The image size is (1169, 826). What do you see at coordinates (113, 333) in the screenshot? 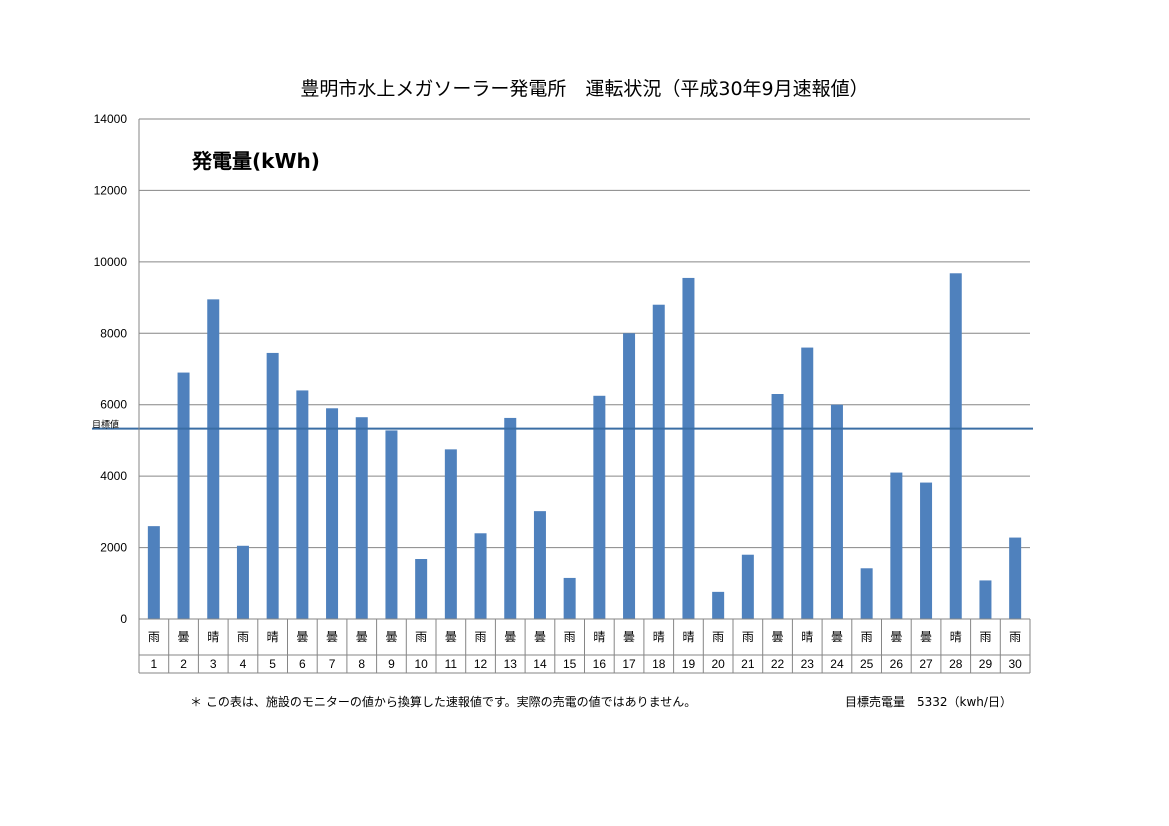
I see `y-tick-label: 8000` at bounding box center [113, 333].